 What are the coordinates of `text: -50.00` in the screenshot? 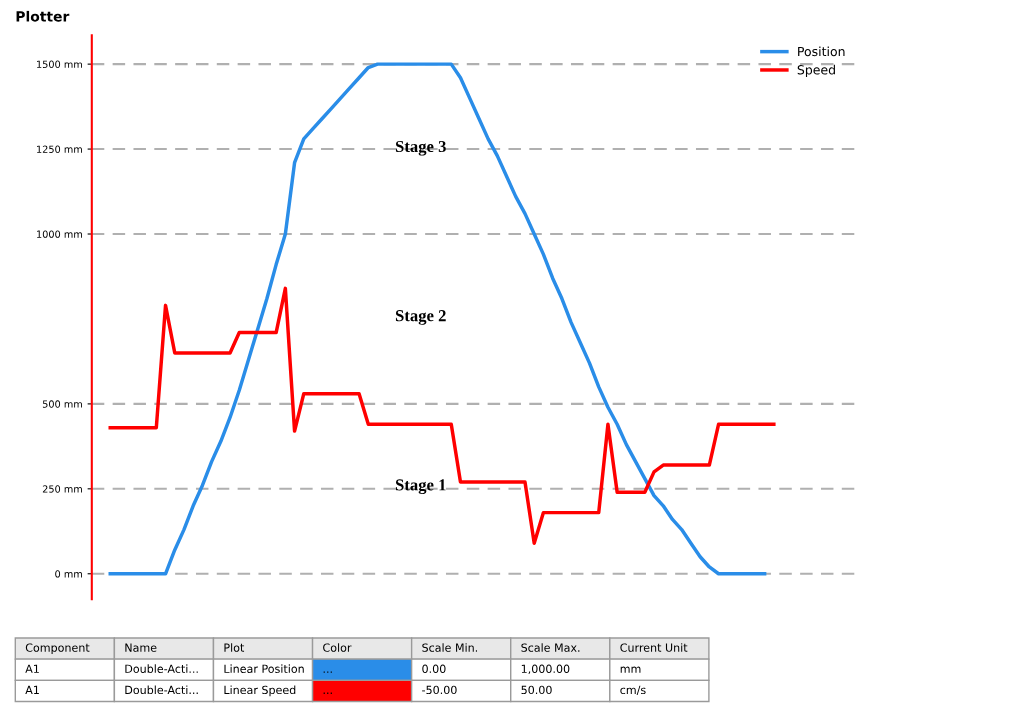 It's located at (439, 690).